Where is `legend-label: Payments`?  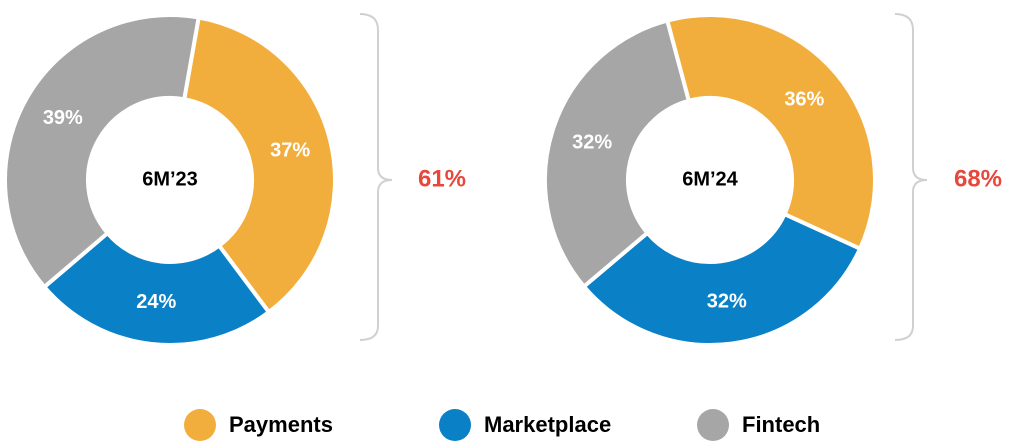 legend-label: Payments is located at coordinates (281, 424).